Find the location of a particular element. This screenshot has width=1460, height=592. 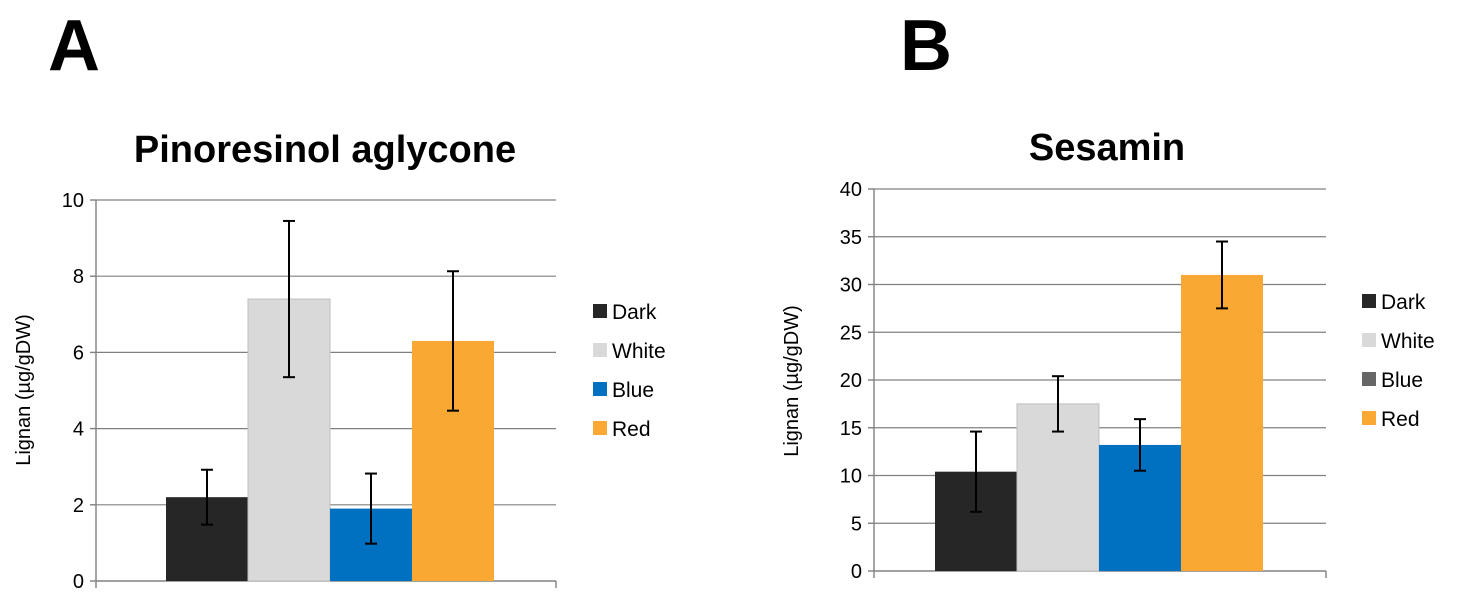

legend-a: Dark White Blue Red is located at coordinates (629, 371).